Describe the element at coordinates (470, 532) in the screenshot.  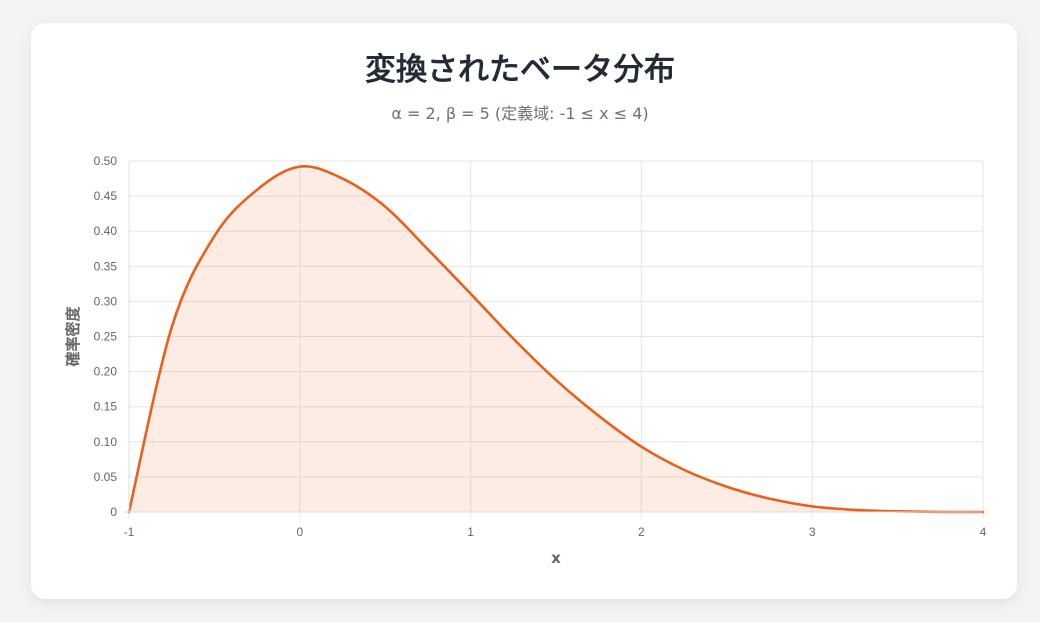
I see `x-tick-label: 1` at that location.